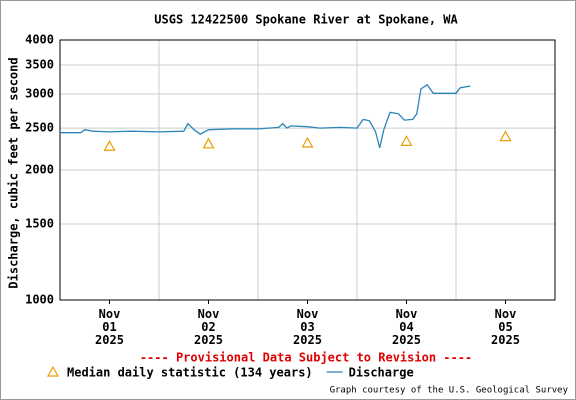 The image size is (576, 400). I want to click on legend-label: Median daily statistic (134 years), so click(190, 373).